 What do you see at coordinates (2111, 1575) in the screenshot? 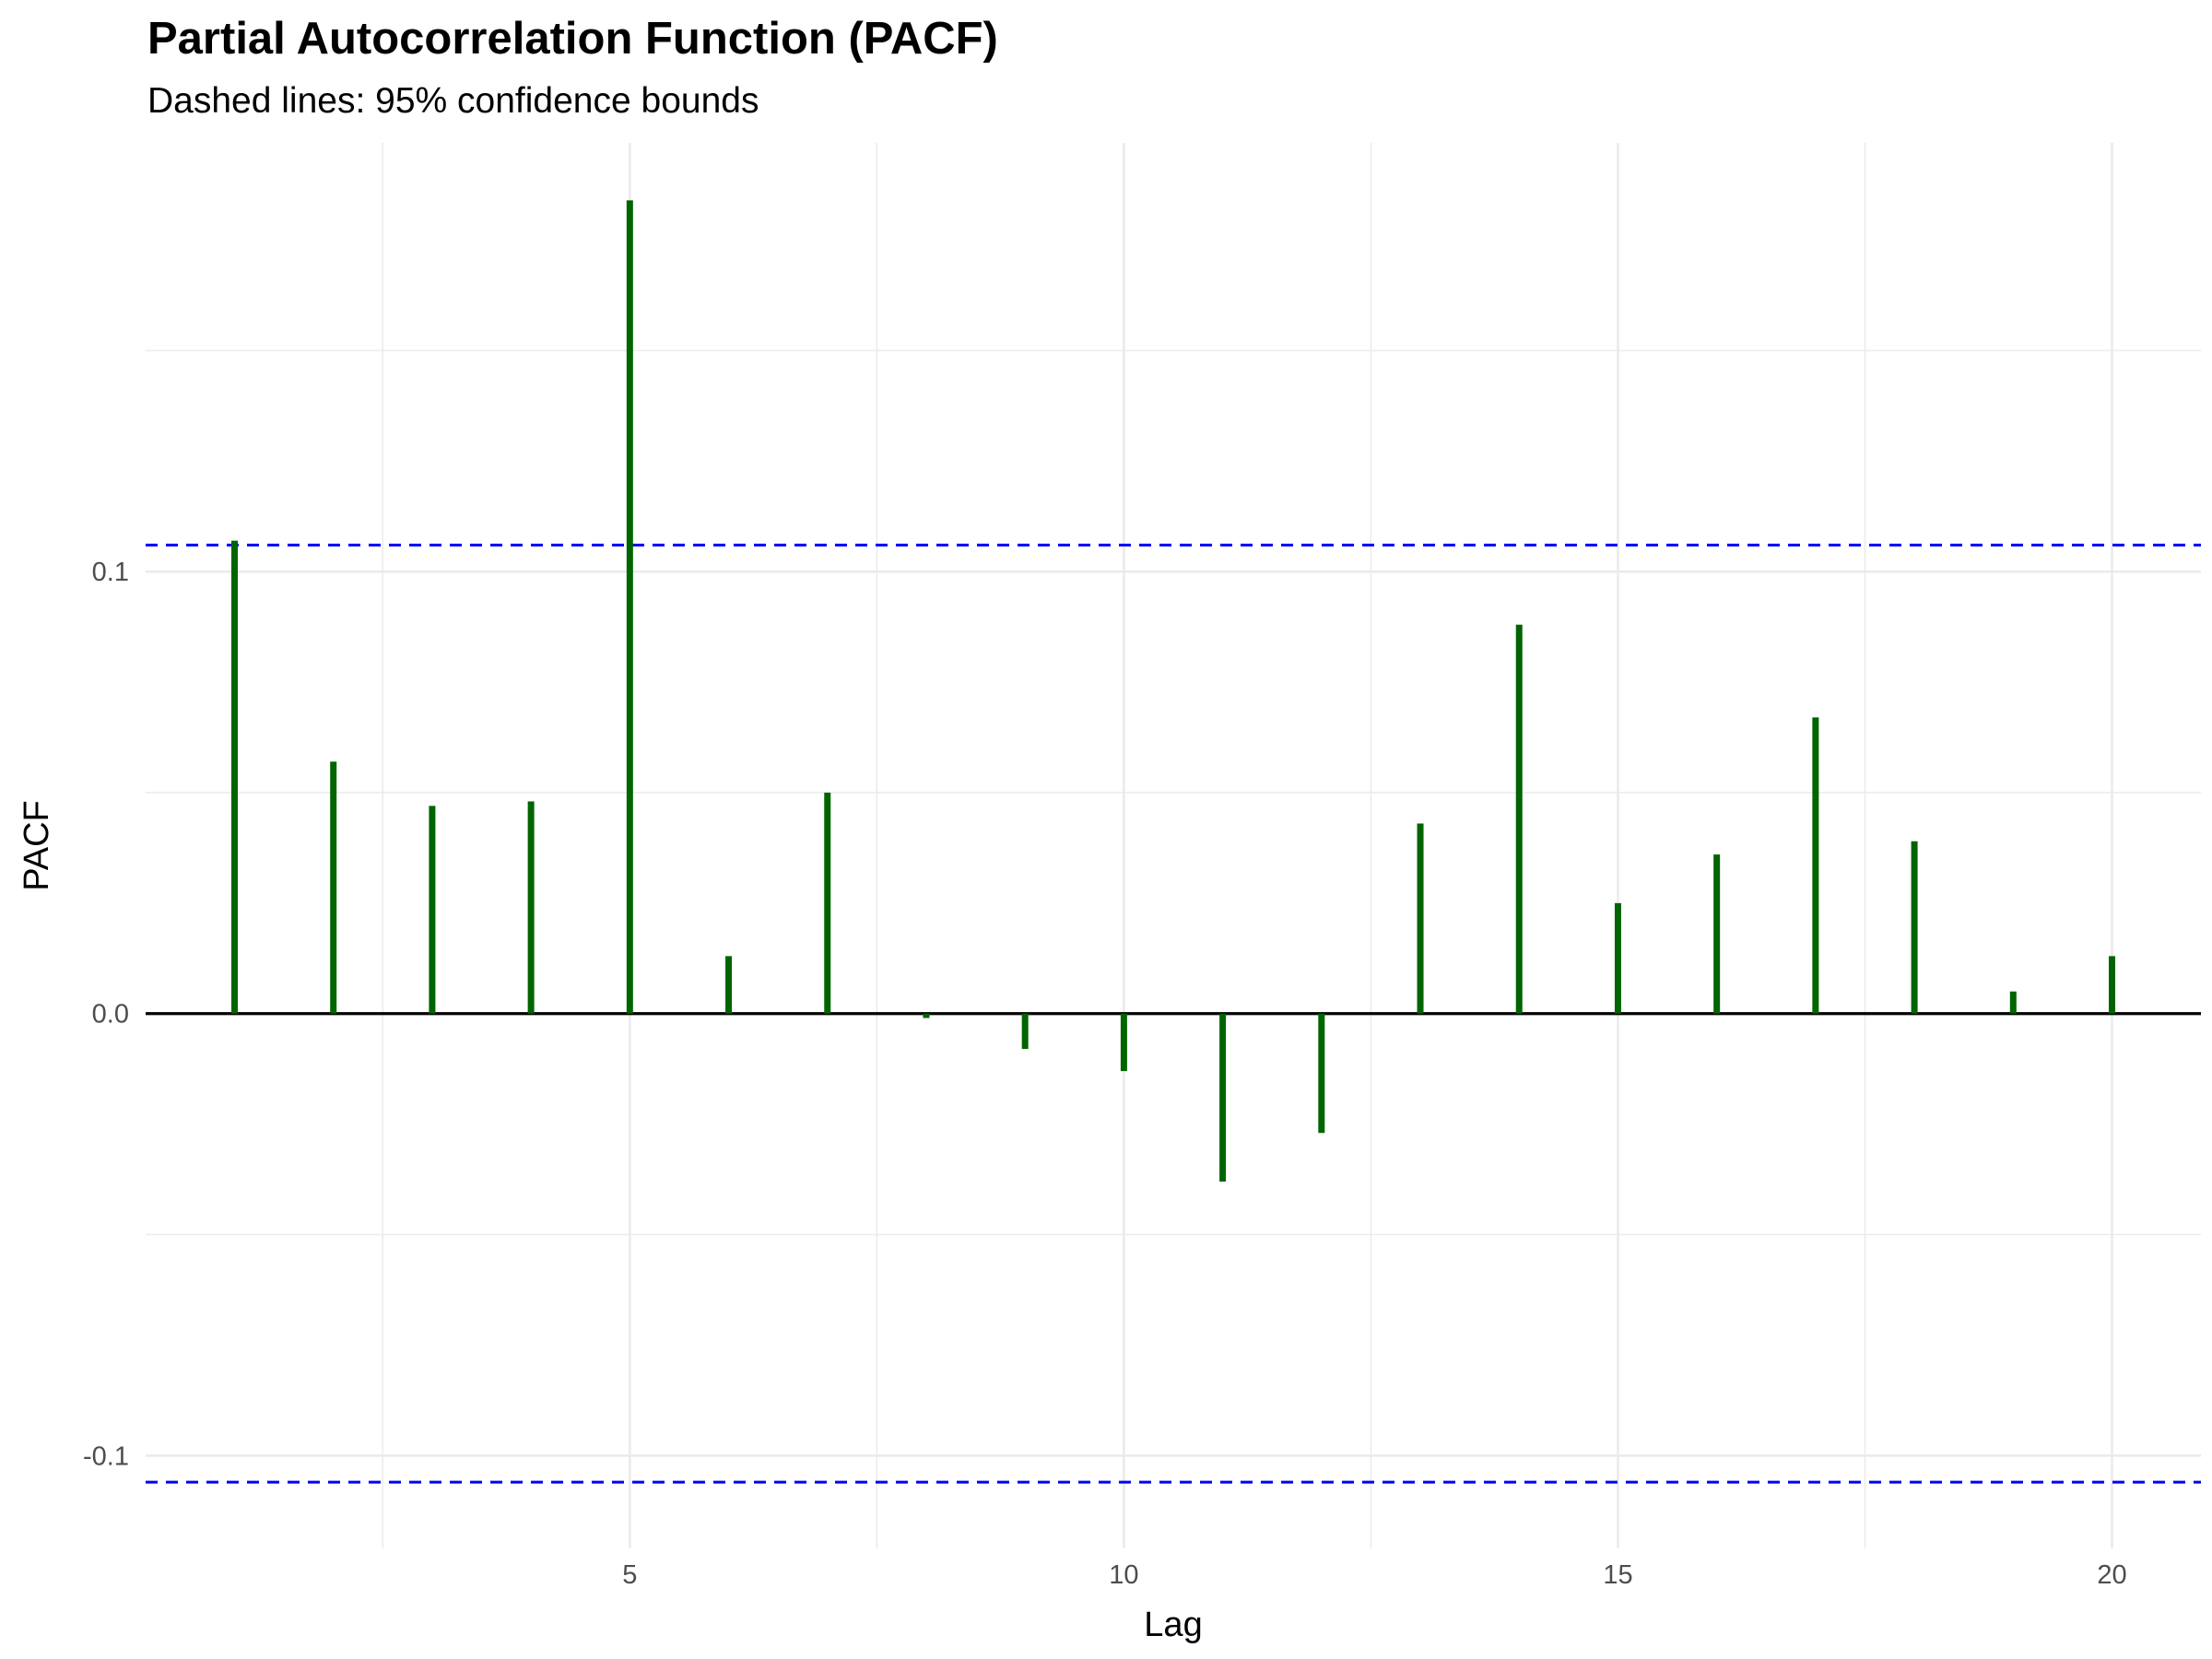
I see `x-tick-label: 20` at bounding box center [2111, 1575].